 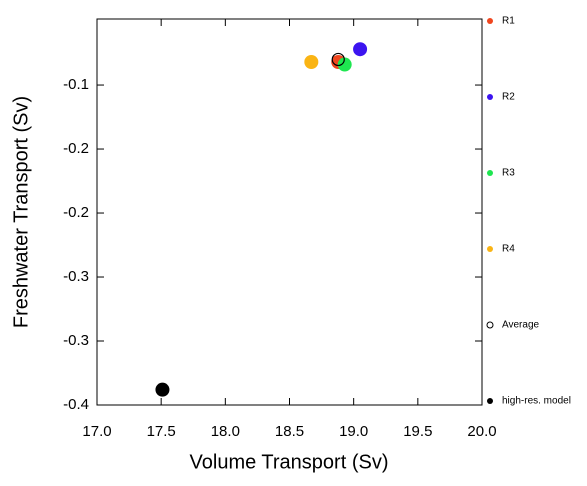 I want to click on x-tick-label: 17.5, so click(x=161, y=431).